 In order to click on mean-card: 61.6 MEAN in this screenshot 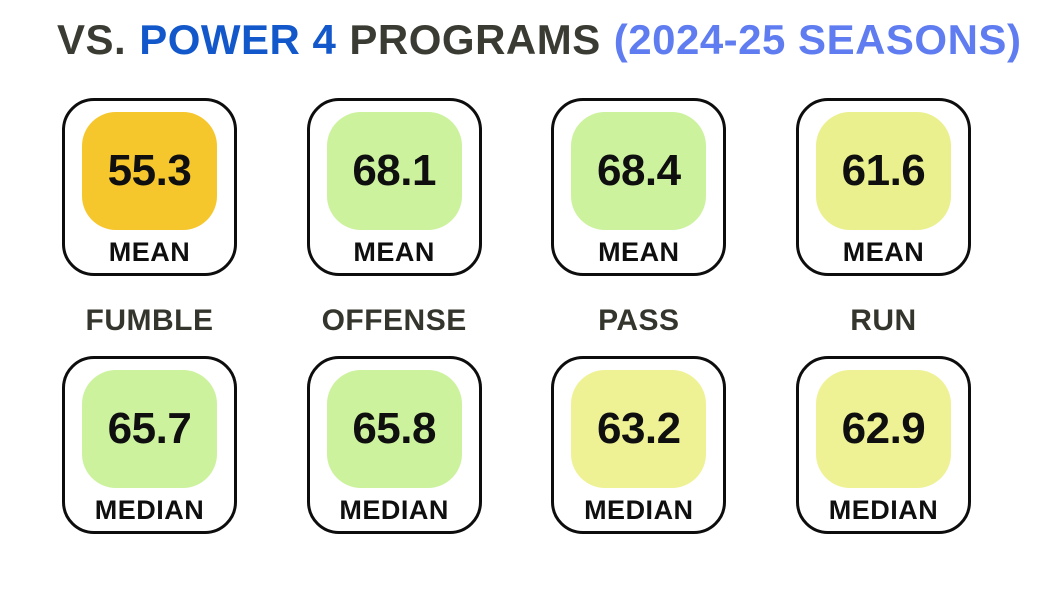, I will do `click(883, 187)`.